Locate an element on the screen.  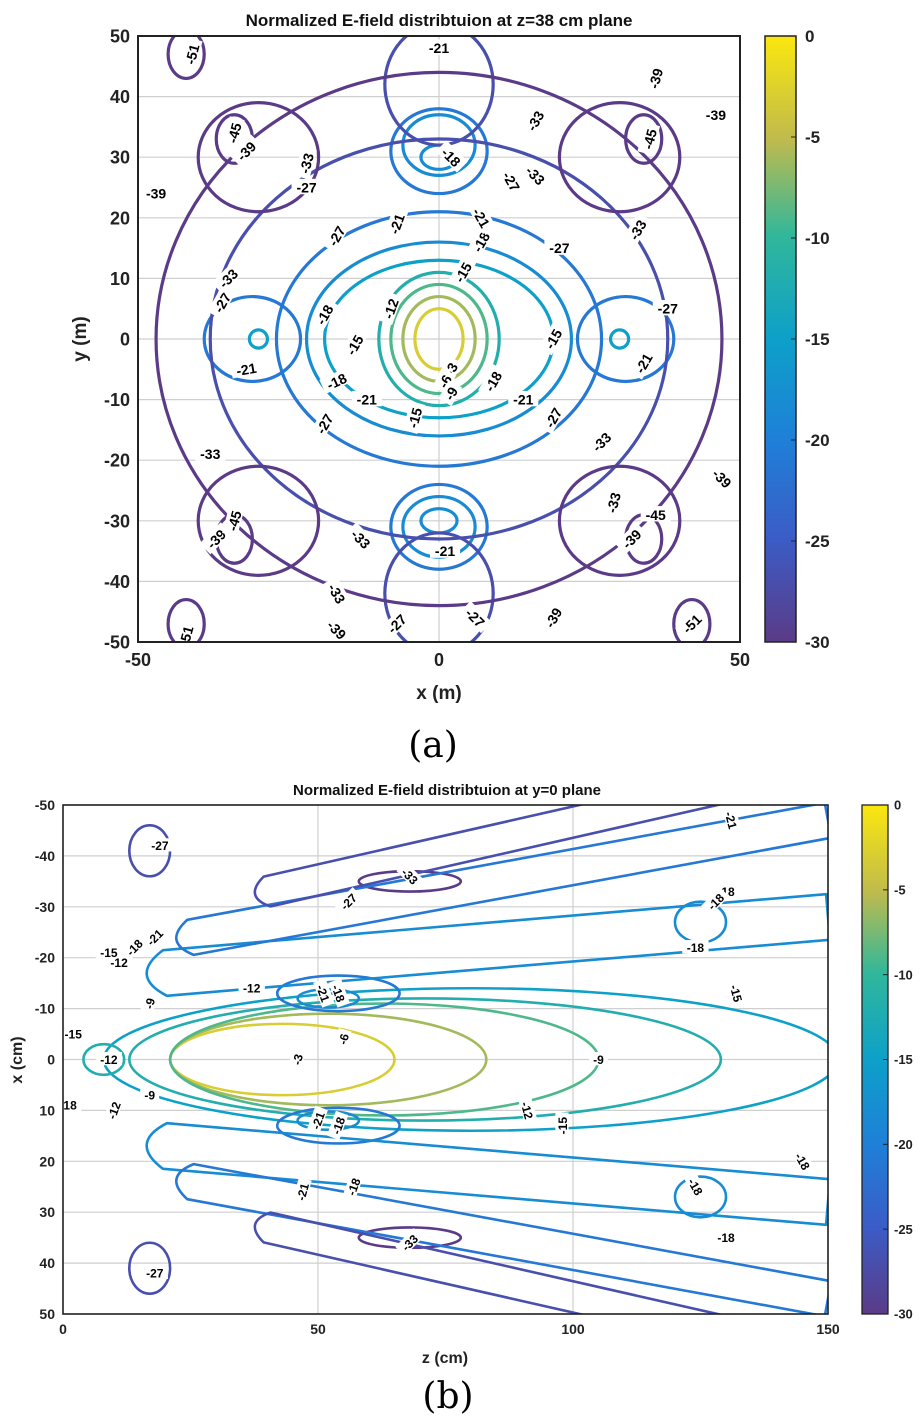
contour-label-text: -3 is located at coordinates (298, 1059).